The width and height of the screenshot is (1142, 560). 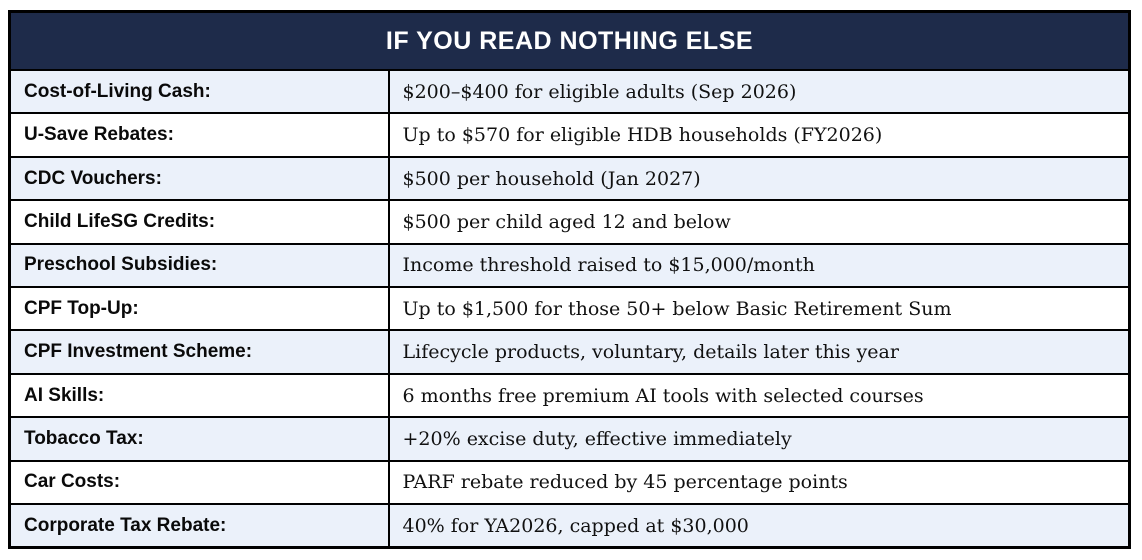 I want to click on row-label: AI Skills:, so click(x=199, y=395).